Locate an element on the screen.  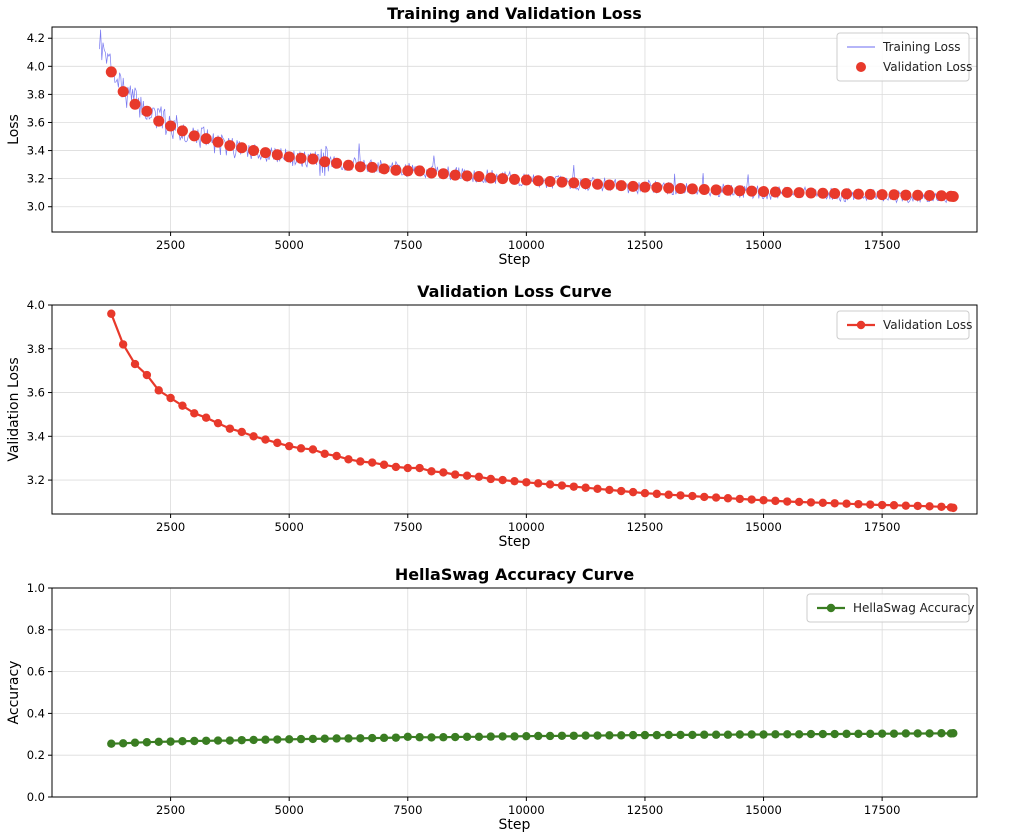
plot-area is located at coordinates (532, 738).